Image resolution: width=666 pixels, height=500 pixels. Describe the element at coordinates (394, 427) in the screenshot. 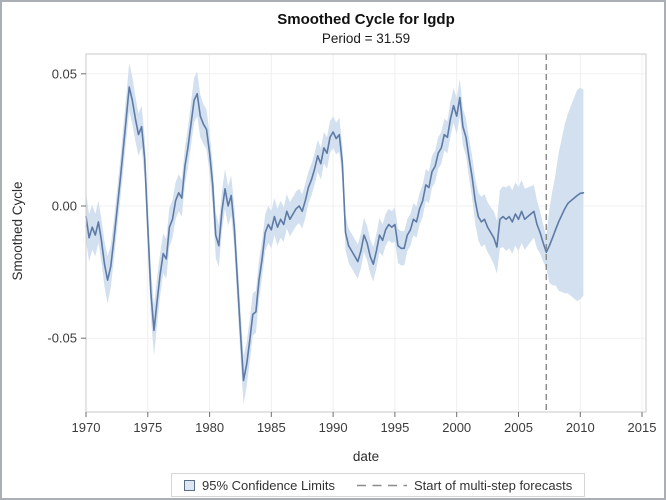

I see `svg-text: 1995` at that location.